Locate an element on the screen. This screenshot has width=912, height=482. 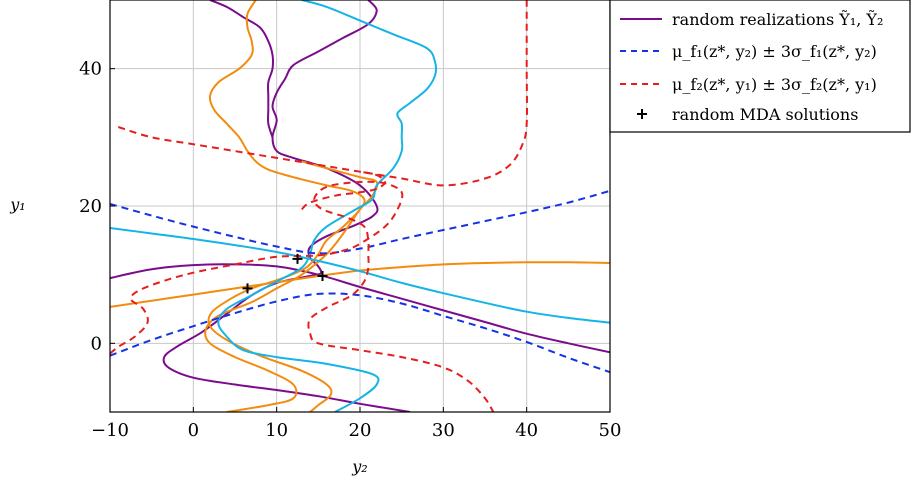
x-tick-label: −10 is located at coordinates (110, 430).